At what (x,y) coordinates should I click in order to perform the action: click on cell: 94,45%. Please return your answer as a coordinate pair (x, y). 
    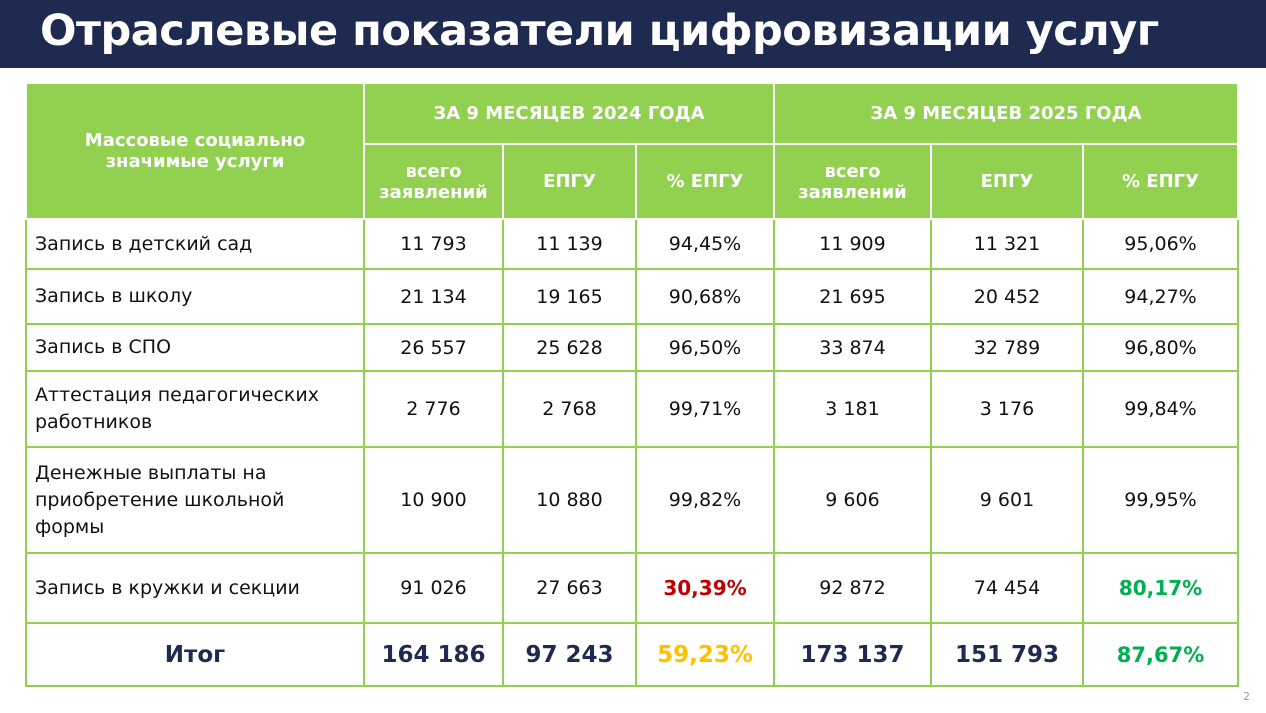
    Looking at the image, I should click on (705, 244).